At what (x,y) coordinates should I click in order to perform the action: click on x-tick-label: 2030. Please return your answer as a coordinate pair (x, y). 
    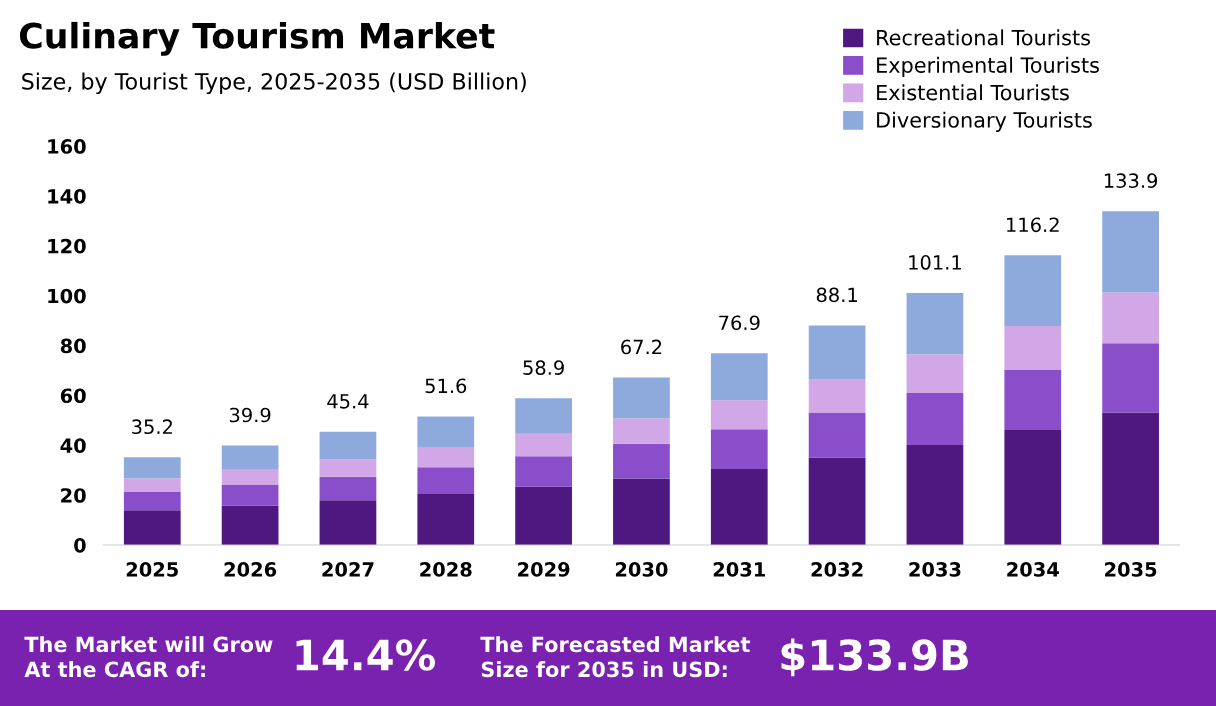
    Looking at the image, I should click on (641, 569).